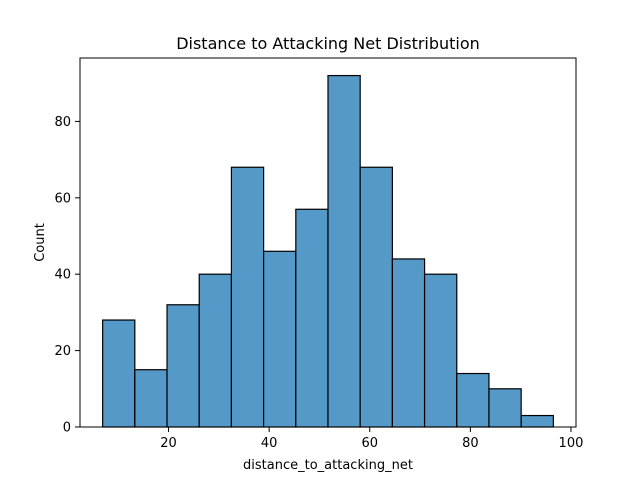  I want to click on x-axis-ticks: 20 40 60 80 100, so click(371, 439).